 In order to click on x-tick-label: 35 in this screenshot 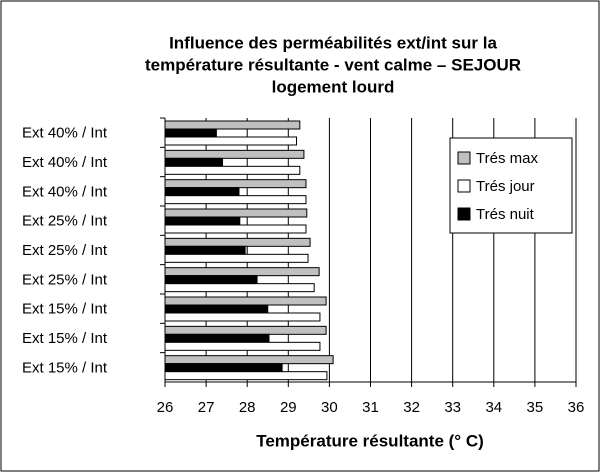, I will do `click(535, 407)`.